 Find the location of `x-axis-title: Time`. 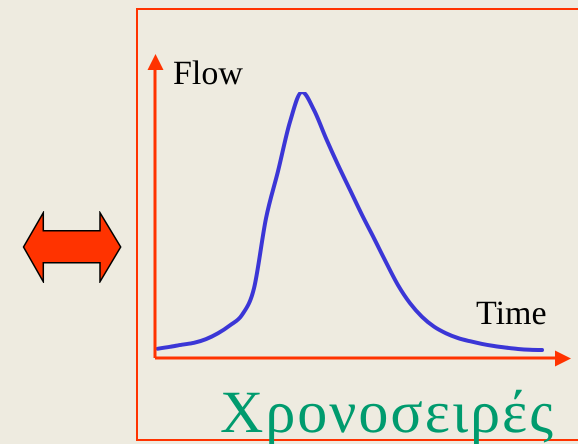

x-axis-title: Time is located at coordinates (511, 313).